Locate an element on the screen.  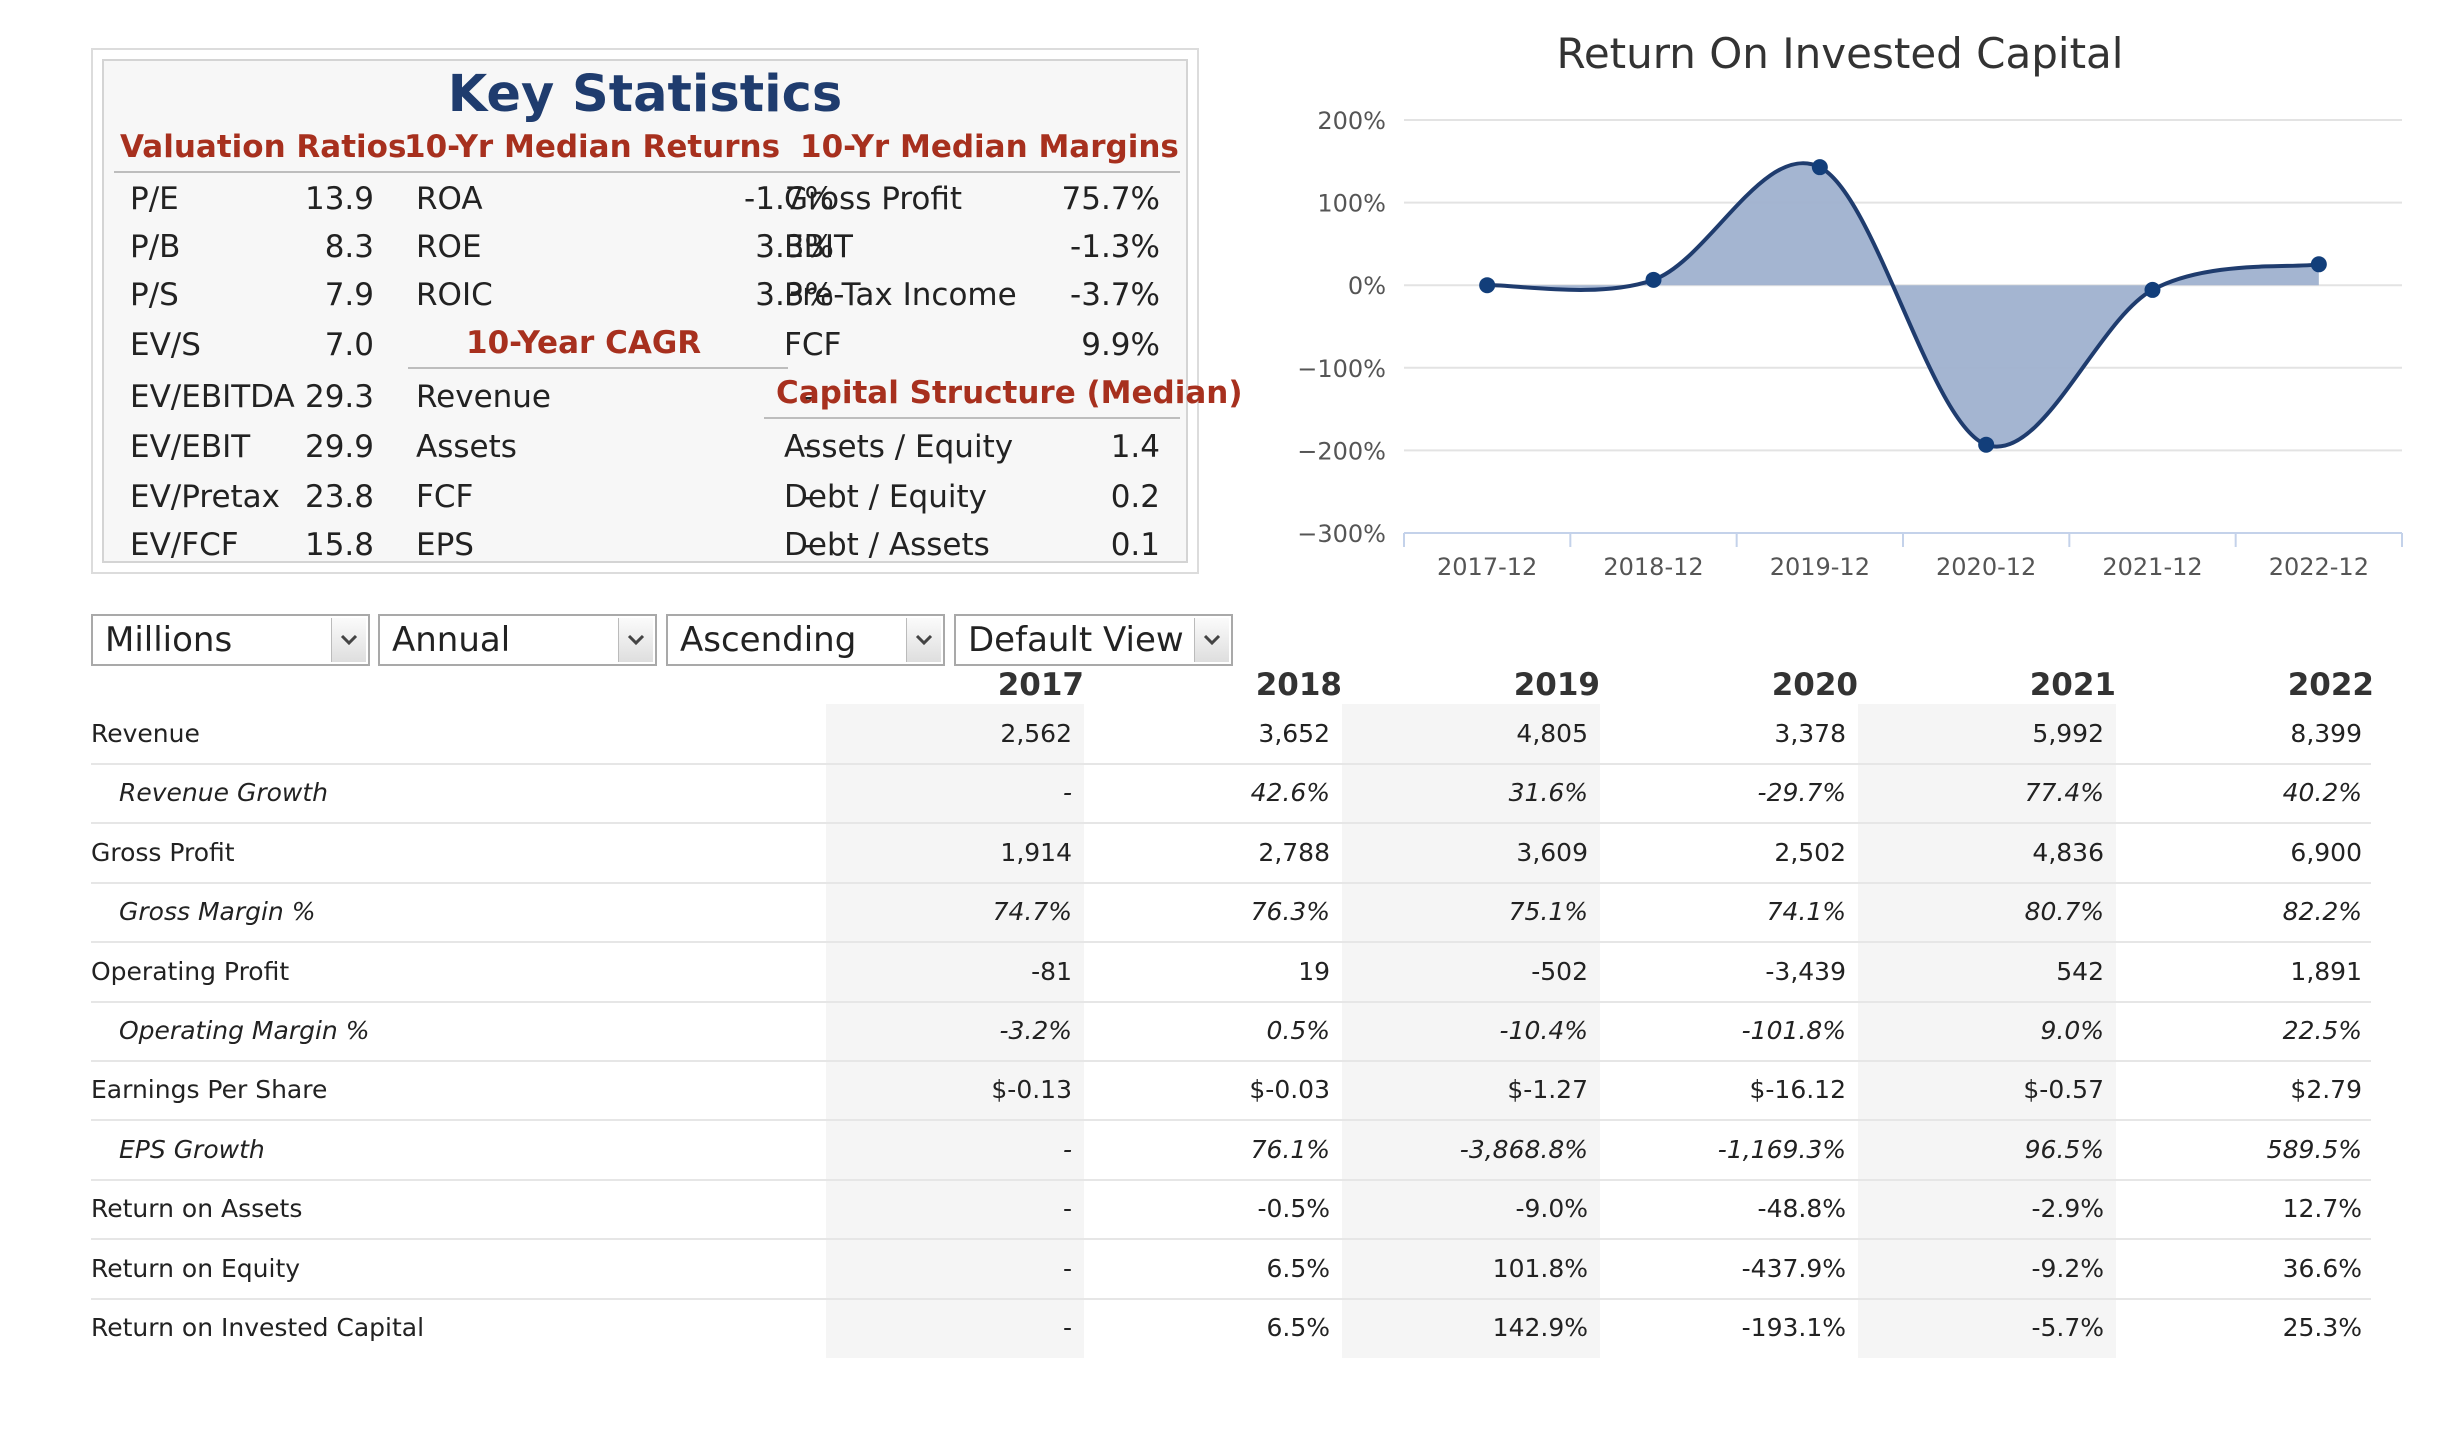
table-cell: 3,652 is located at coordinates (1294, 733).